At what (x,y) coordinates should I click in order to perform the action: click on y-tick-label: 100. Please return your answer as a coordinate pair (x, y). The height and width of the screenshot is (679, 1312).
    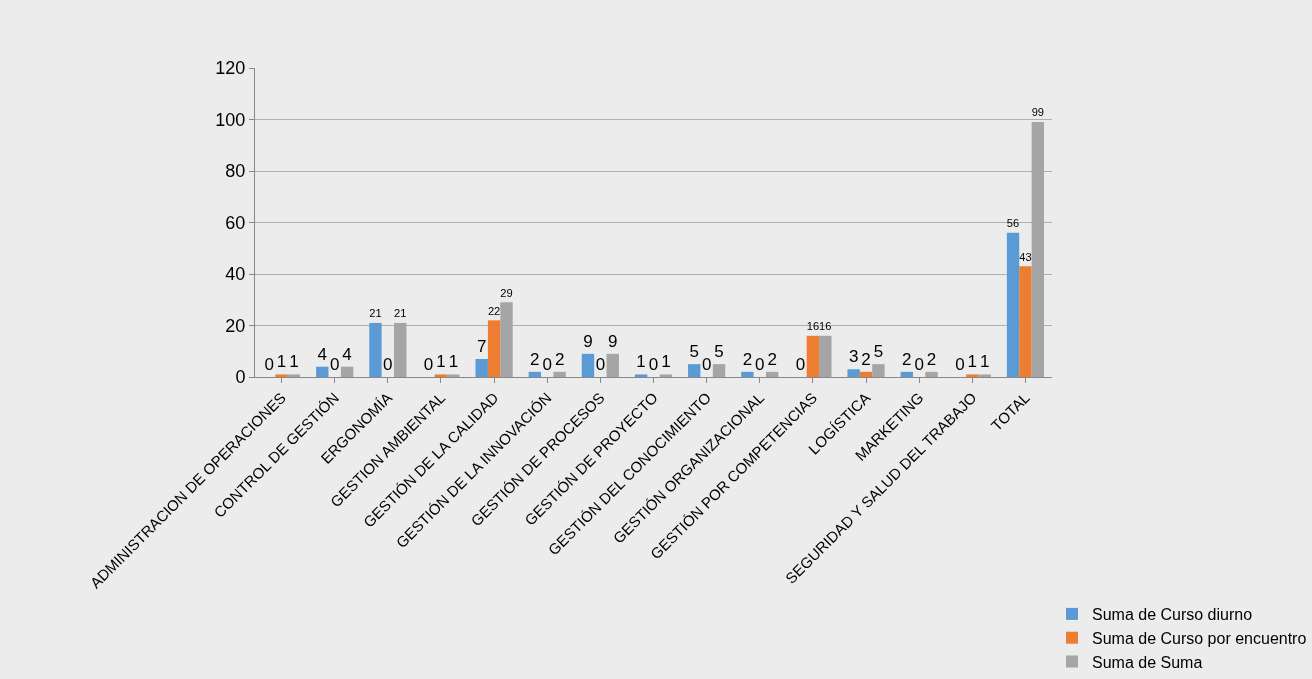
    Looking at the image, I should click on (230, 119).